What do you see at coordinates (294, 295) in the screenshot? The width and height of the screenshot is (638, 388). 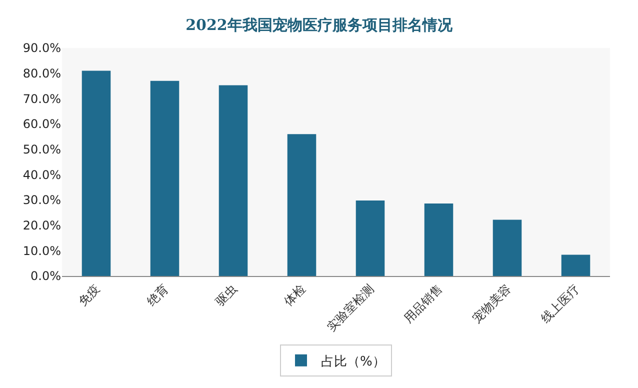 I see `x-tick-label: 体检` at bounding box center [294, 295].